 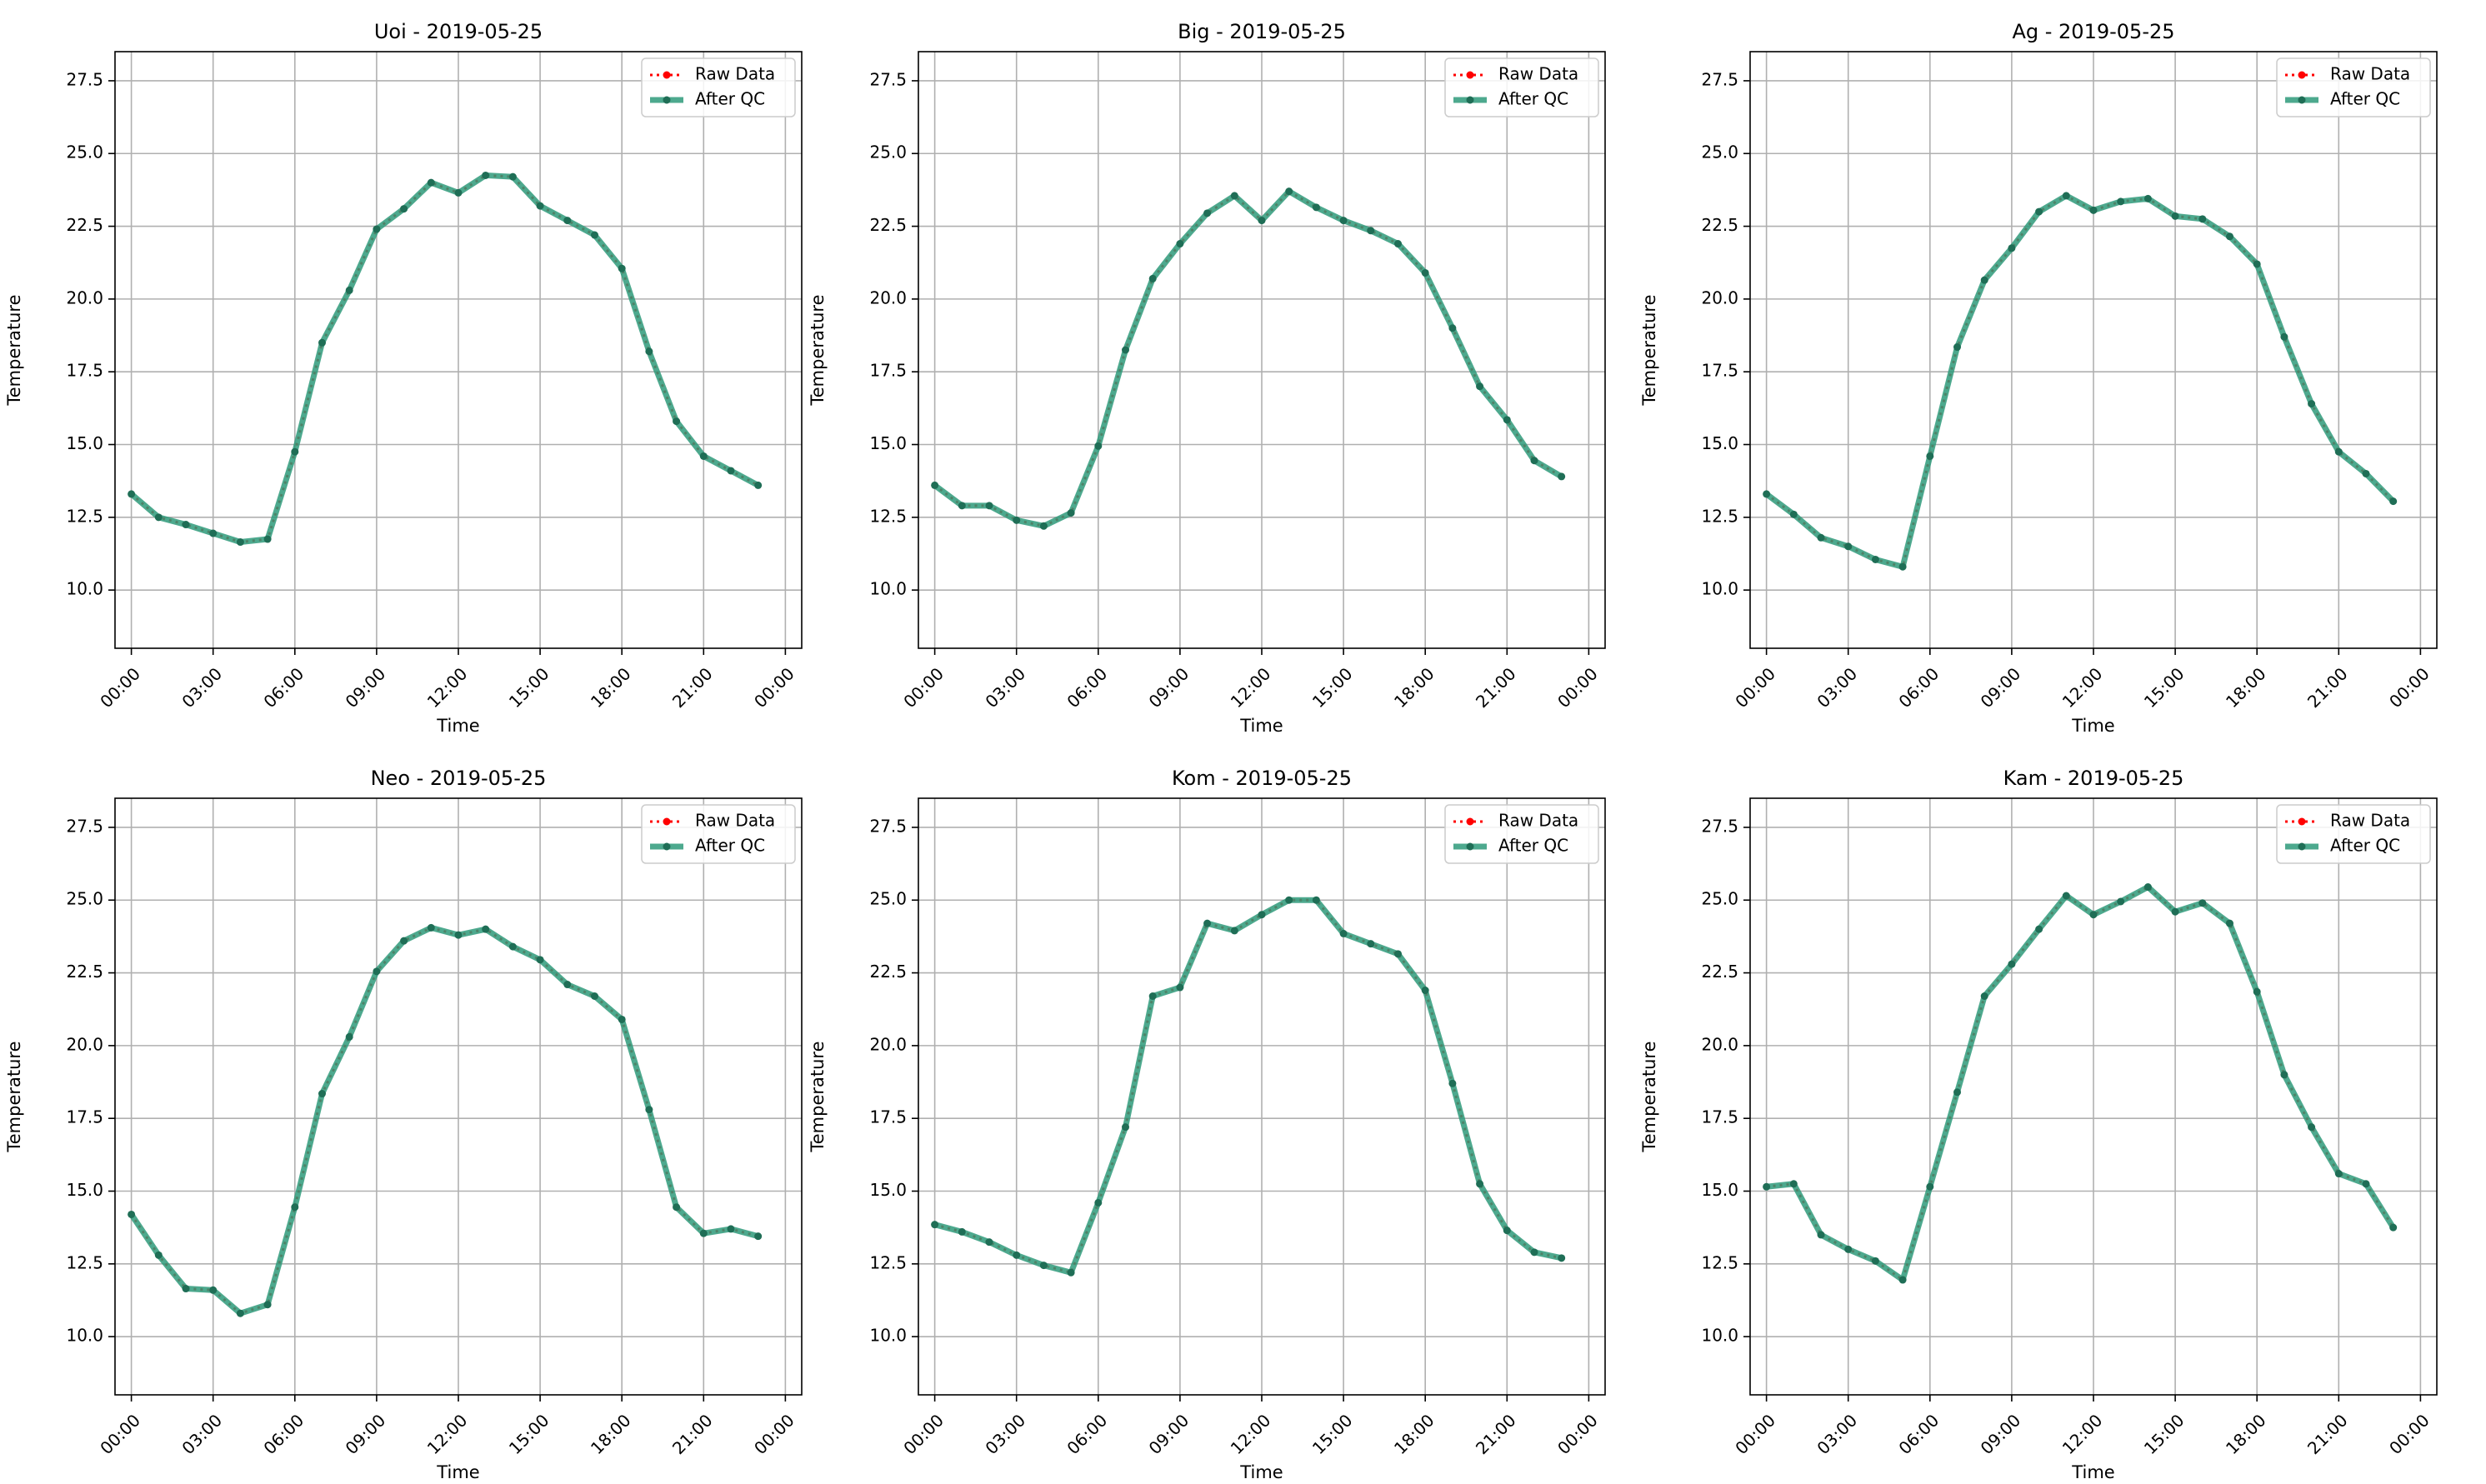 What do you see at coordinates (888, 443) in the screenshot?
I see `y-tick-label: 15.0` at bounding box center [888, 443].